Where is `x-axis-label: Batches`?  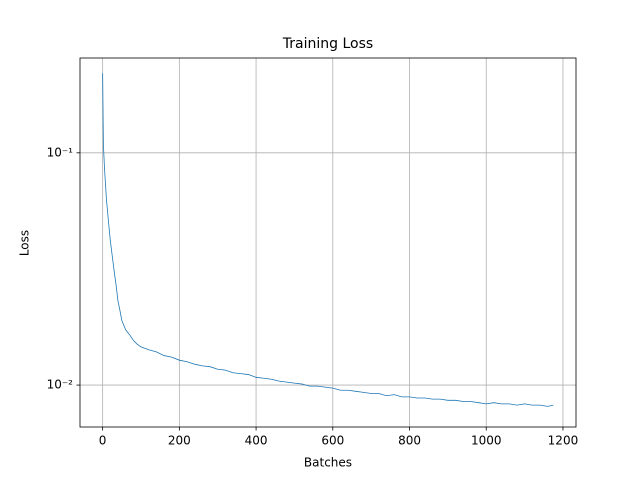
x-axis-label: Batches is located at coordinates (328, 463).